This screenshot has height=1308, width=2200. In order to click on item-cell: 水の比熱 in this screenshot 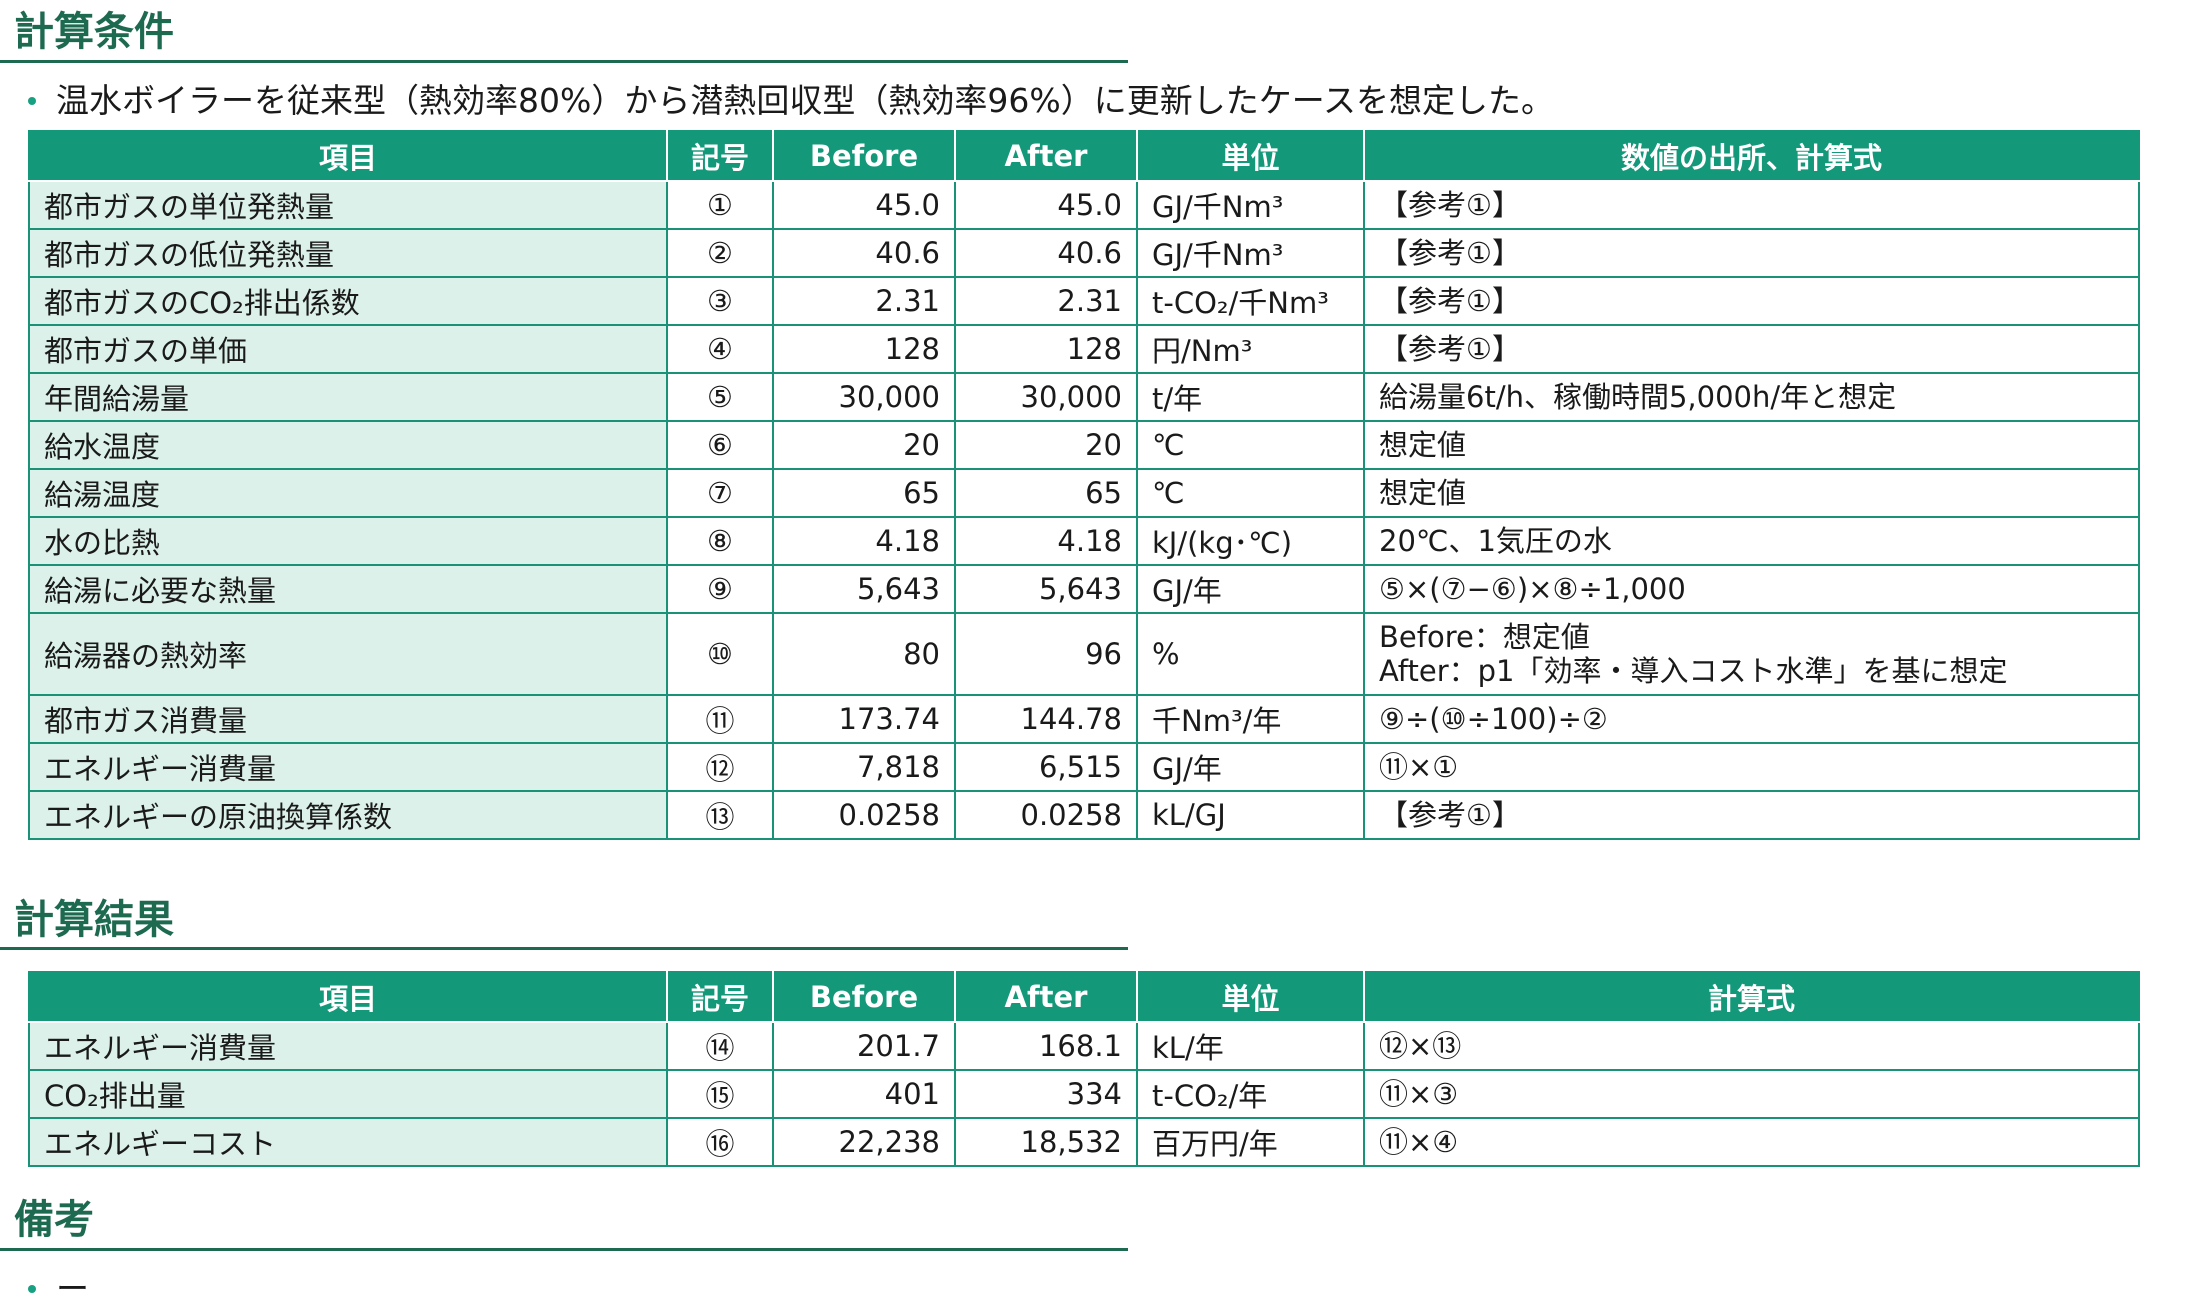, I will do `click(348, 541)`.